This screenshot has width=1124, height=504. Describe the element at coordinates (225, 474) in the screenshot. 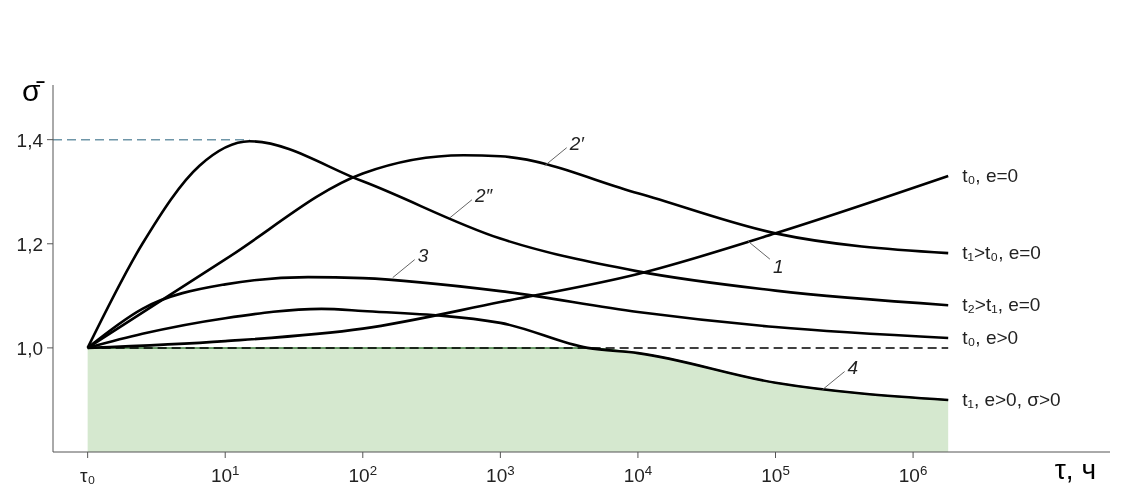

I see `x-tick-label: 10$^{1}$` at that location.